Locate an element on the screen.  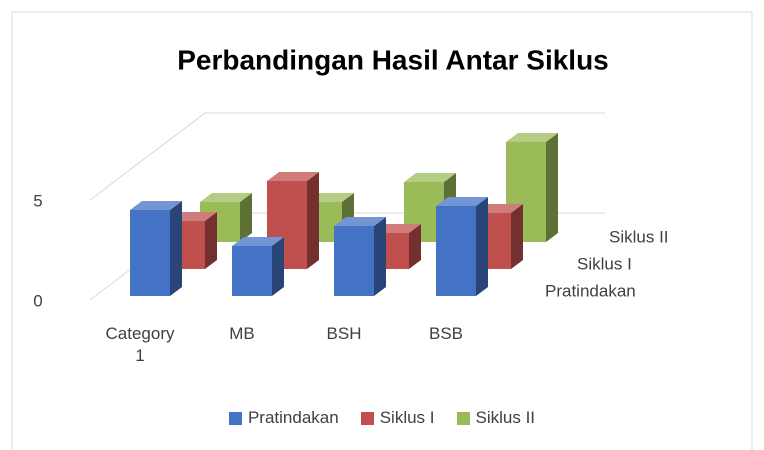
y-tick-label: 5 is located at coordinates (37, 200).